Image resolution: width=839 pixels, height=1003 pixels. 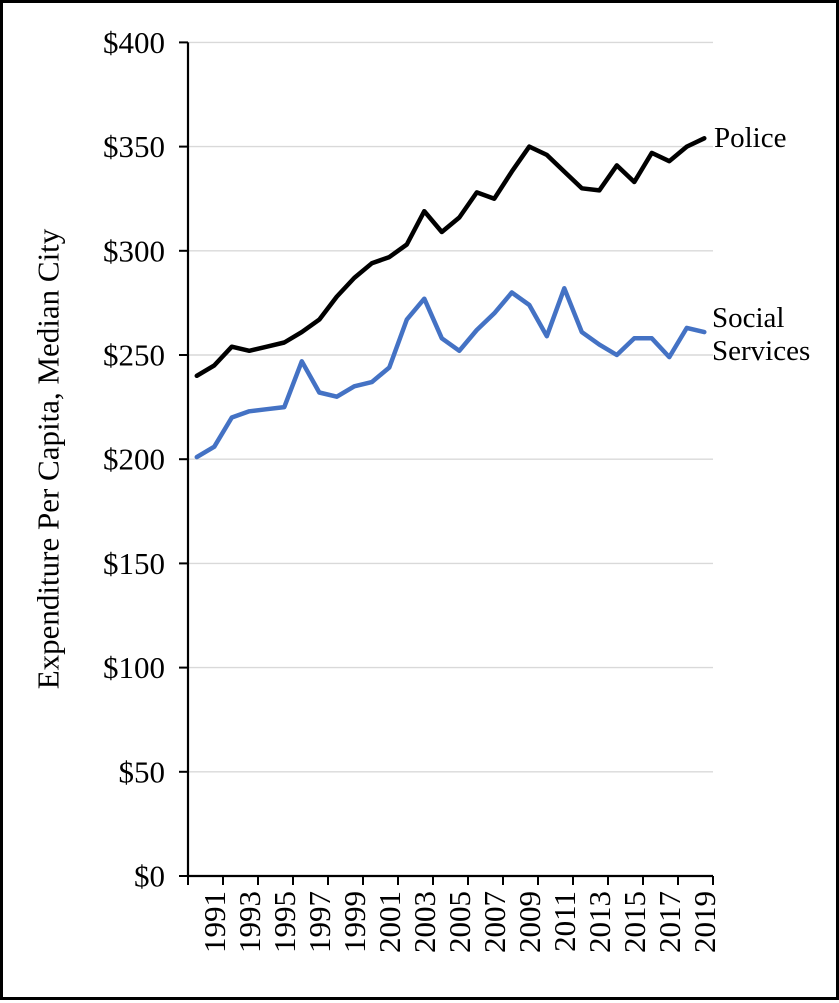 What do you see at coordinates (134, 667) in the screenshot?
I see `y-tick-label: $100` at bounding box center [134, 667].